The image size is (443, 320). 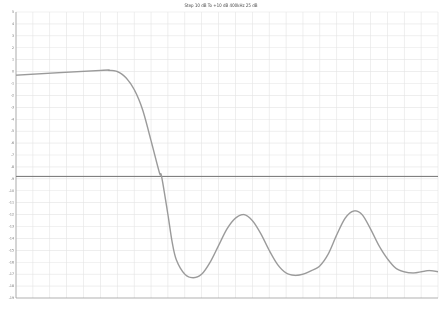 I want to click on y-tick-label: 3, so click(x=13, y=36).